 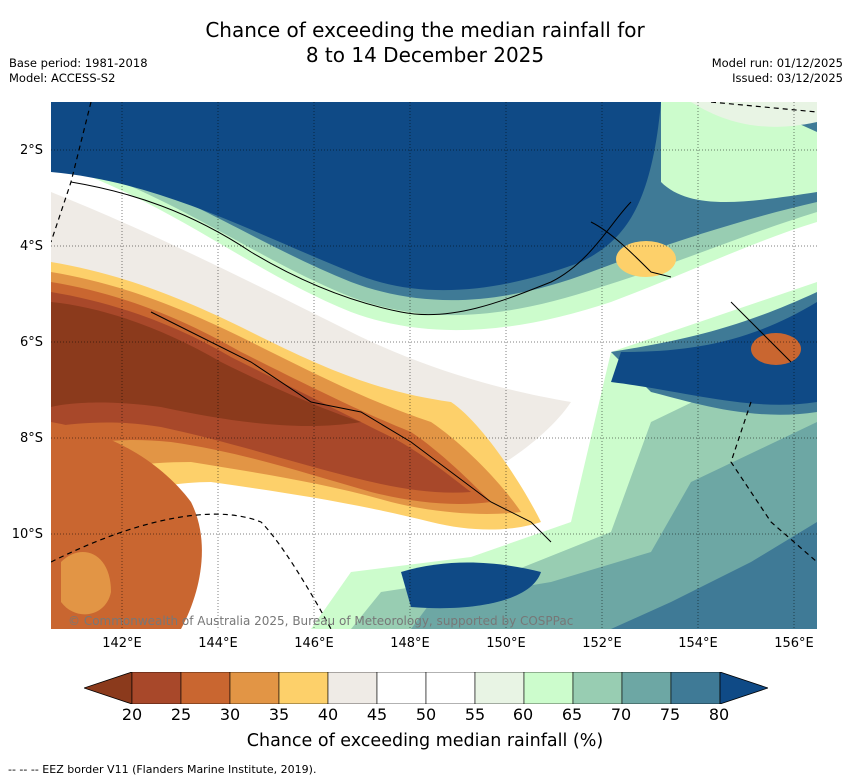 I want to click on zone-80-east, so click(x=714, y=353).